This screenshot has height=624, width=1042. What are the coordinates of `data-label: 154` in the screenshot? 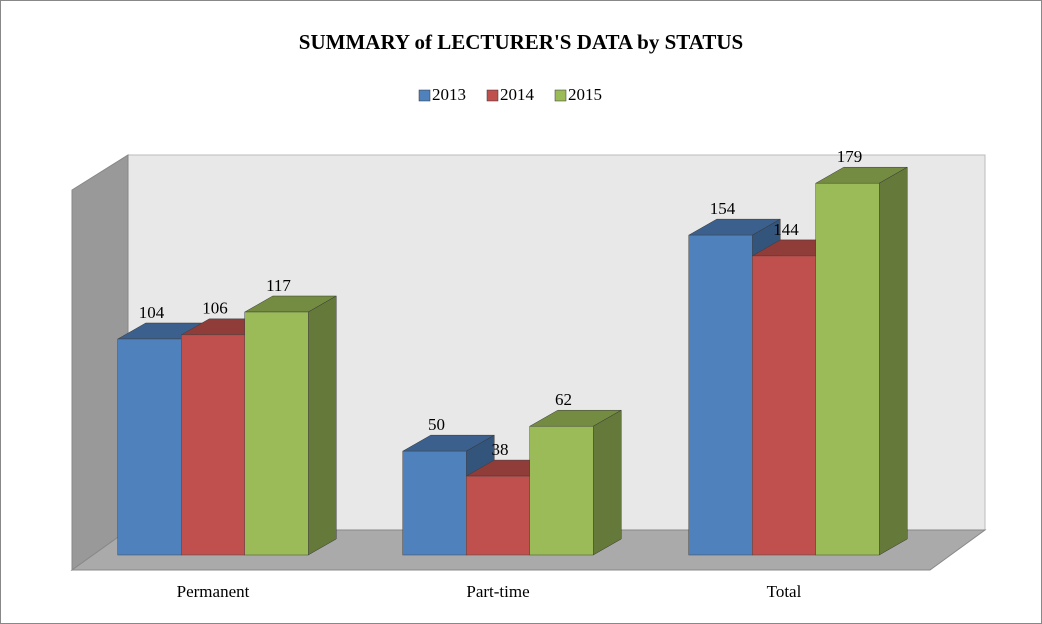 It's located at (723, 208).